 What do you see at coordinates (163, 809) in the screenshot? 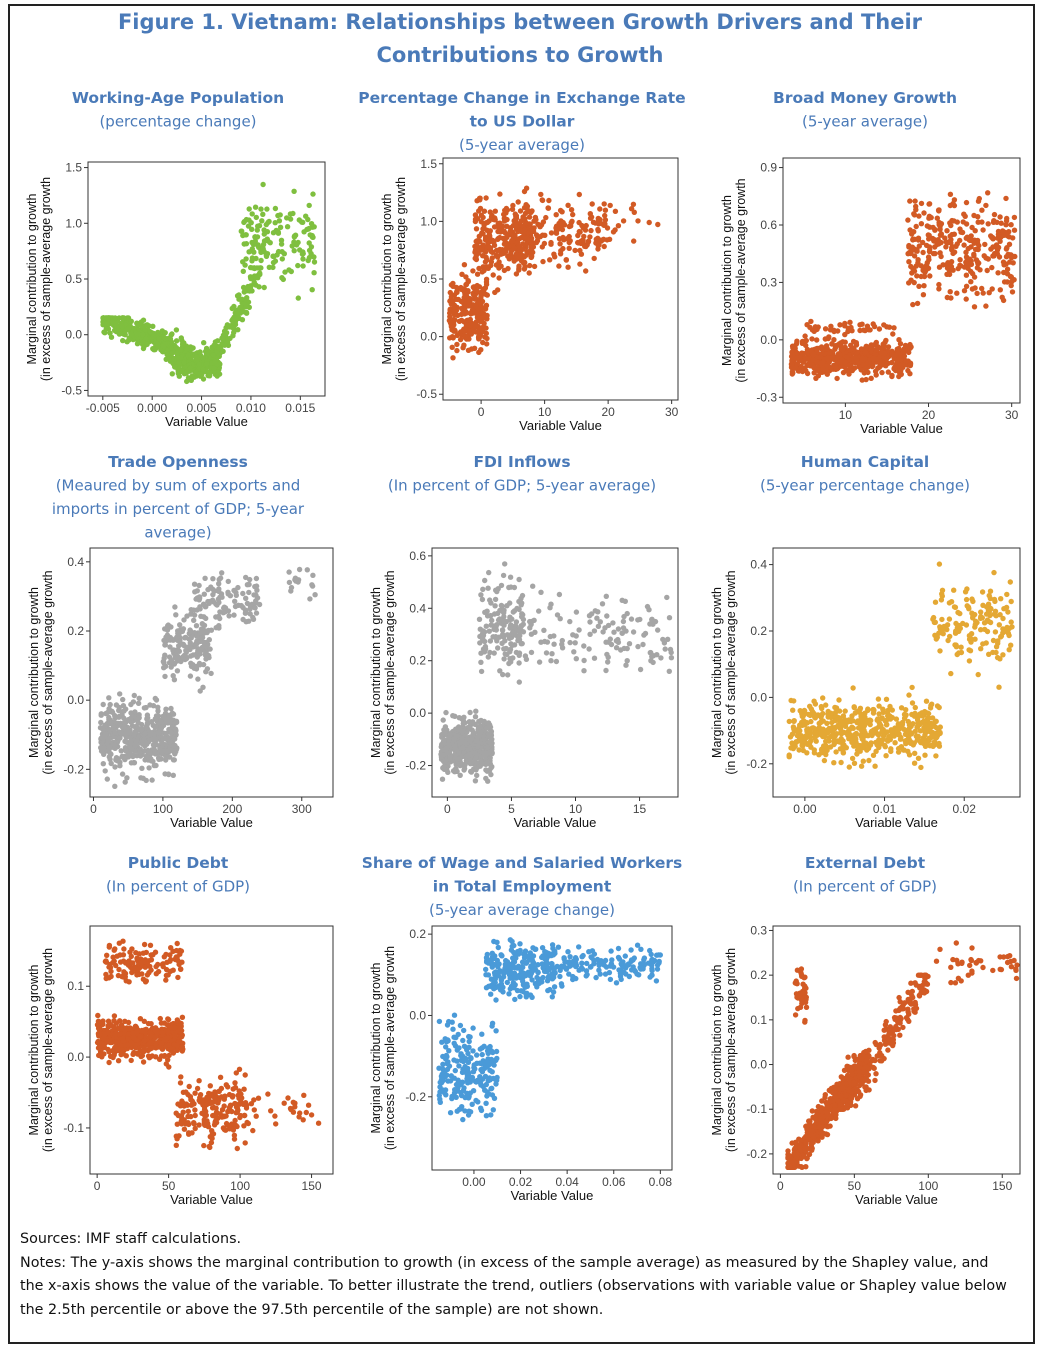
I see `x-tick-label: 100` at bounding box center [163, 809].